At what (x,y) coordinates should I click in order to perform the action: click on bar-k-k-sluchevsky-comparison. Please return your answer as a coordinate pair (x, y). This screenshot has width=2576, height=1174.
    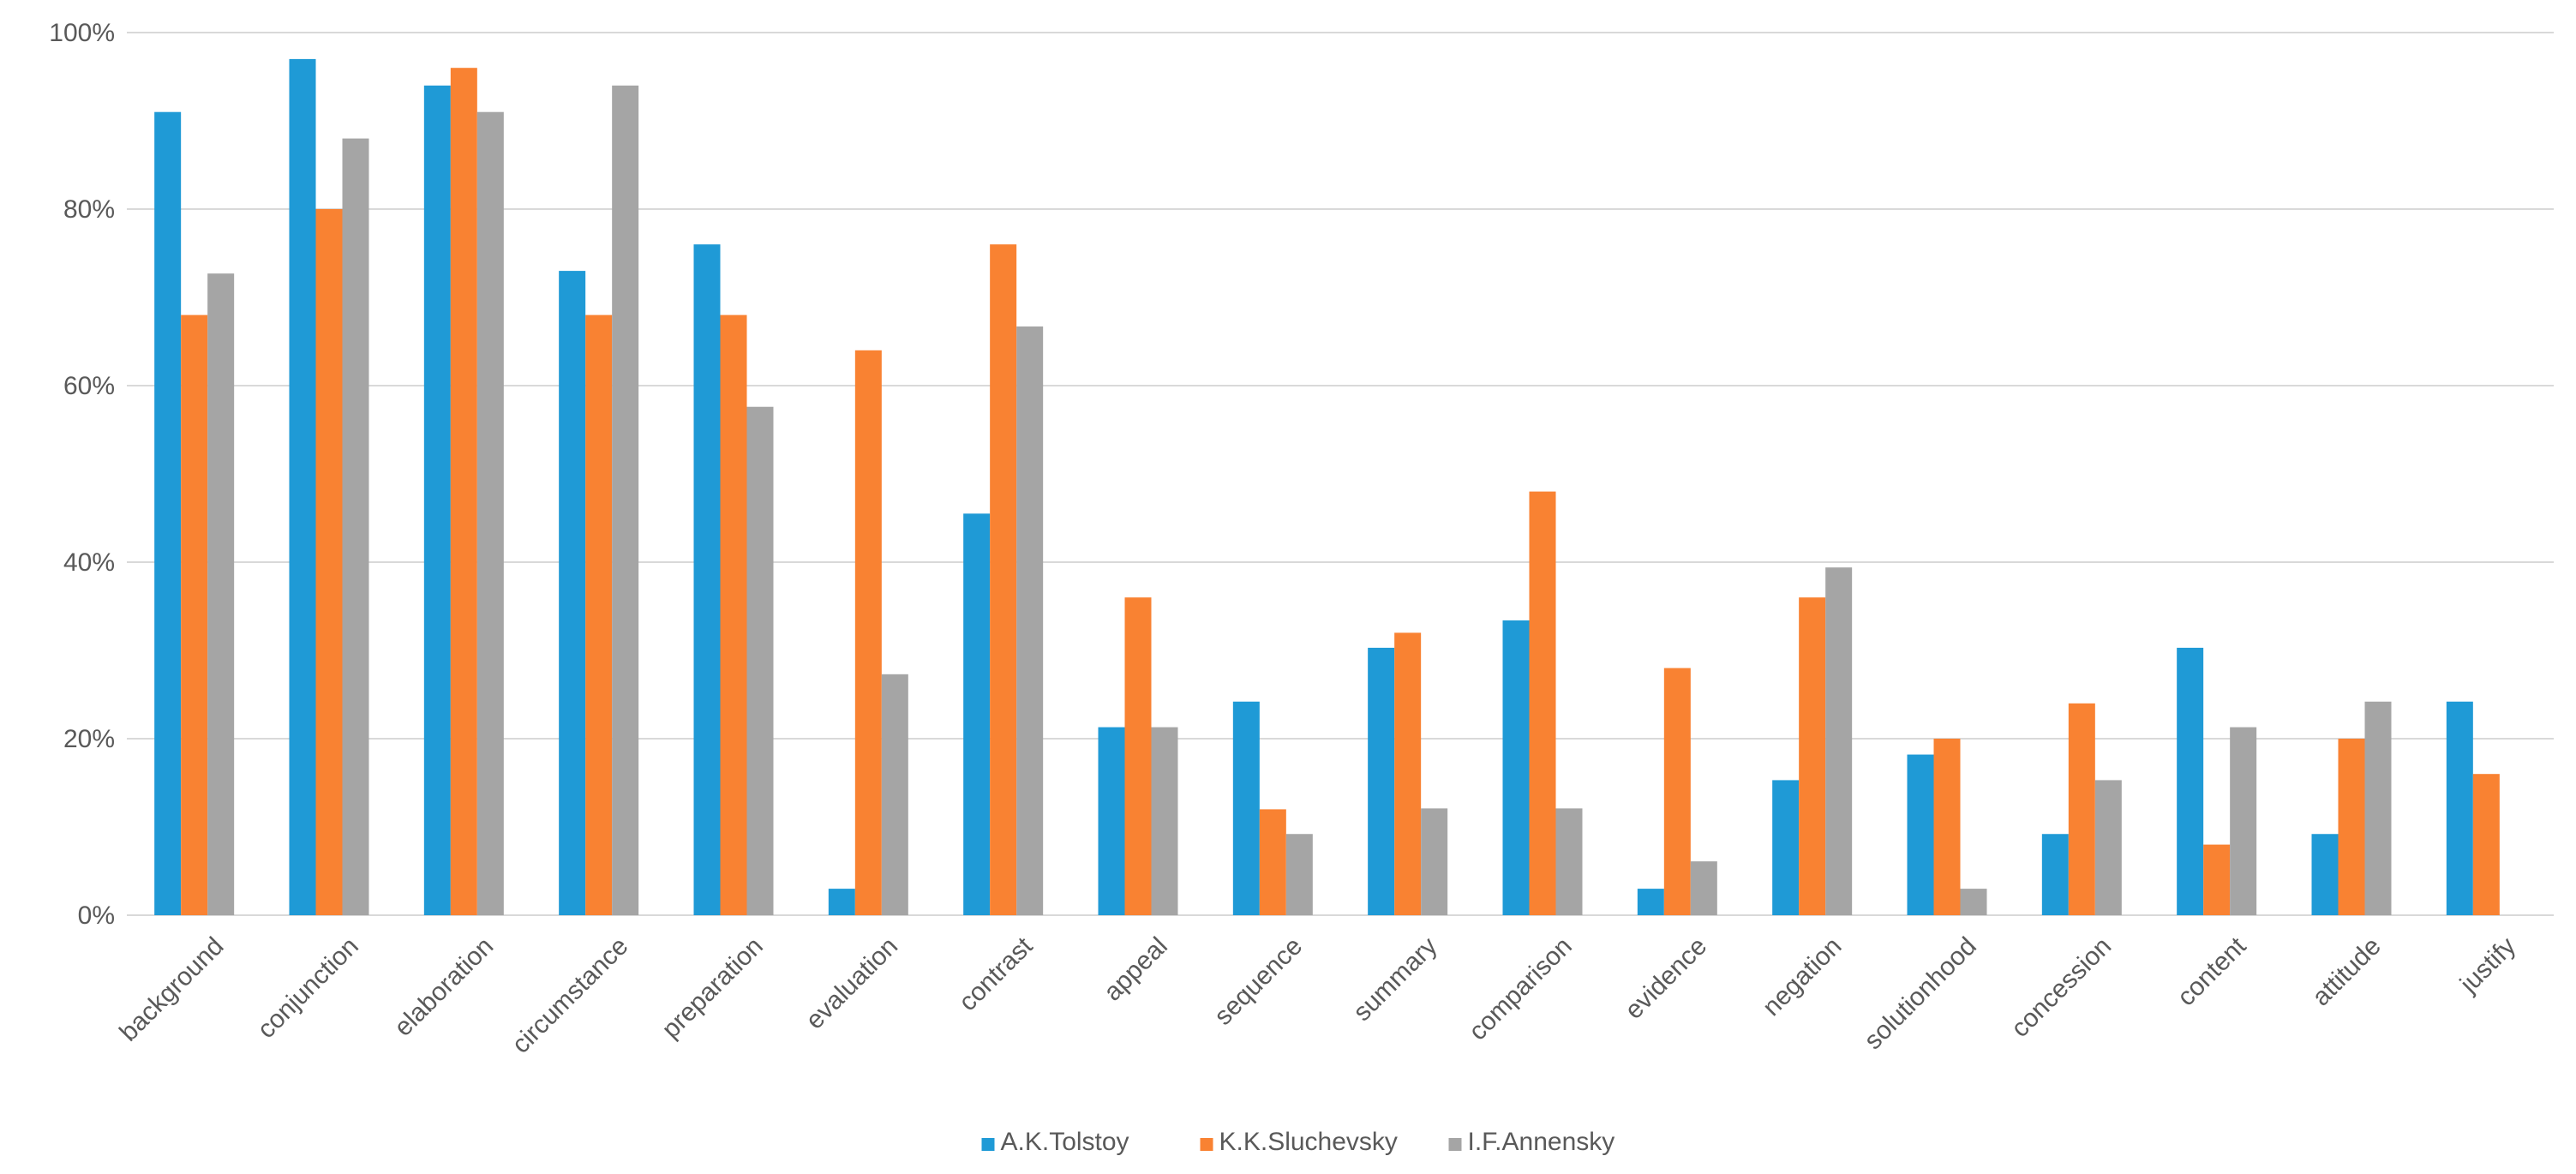
    Looking at the image, I should click on (1542, 703).